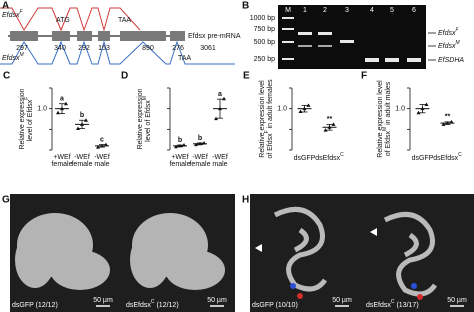 Image resolution: width=474 pixels, height=312 pixels. I want to click on y-axis-label: Relative expression level, so click(262, 119).